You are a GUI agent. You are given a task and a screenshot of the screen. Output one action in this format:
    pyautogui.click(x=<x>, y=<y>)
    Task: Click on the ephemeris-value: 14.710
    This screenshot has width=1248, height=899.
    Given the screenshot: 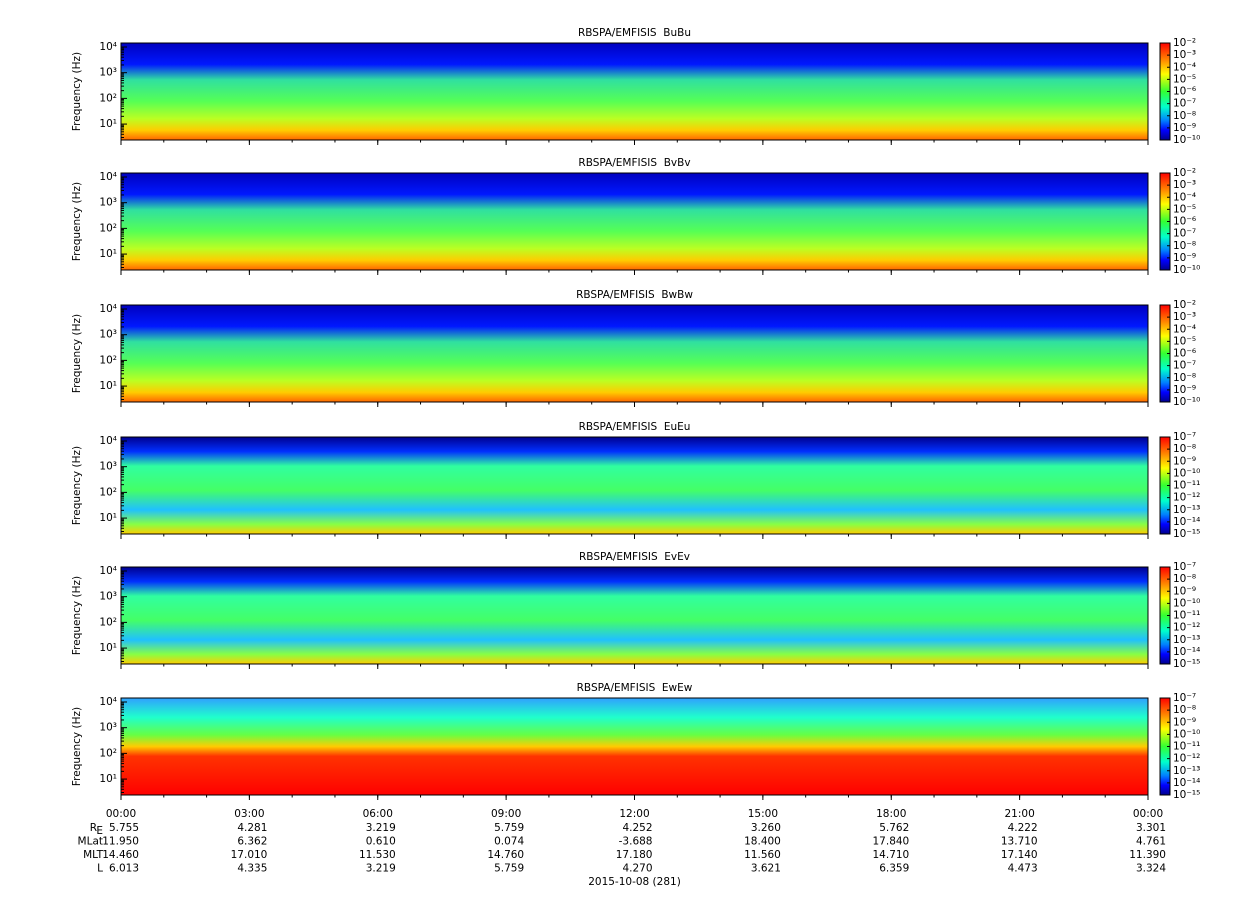 What is the action you would take?
    pyautogui.click(x=891, y=855)
    